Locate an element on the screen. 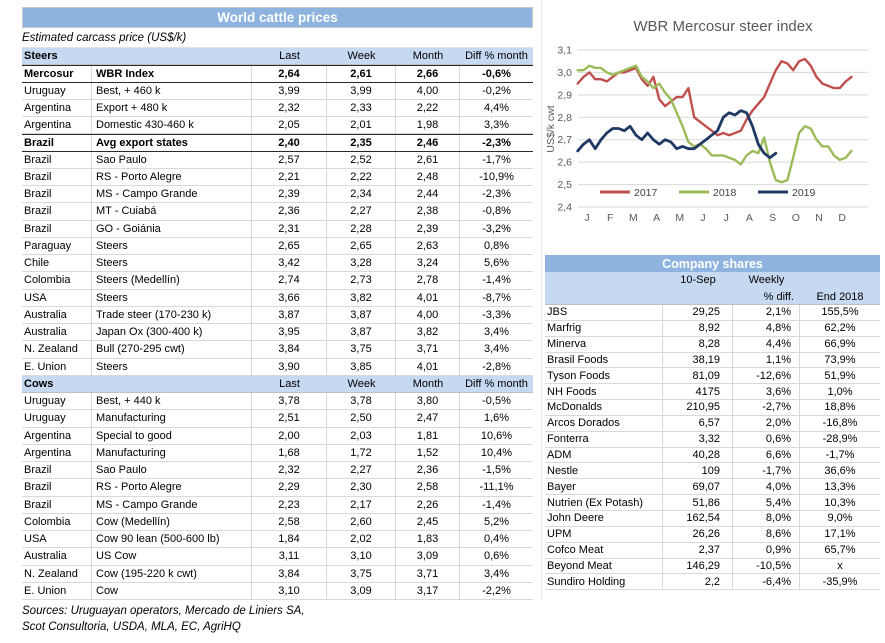 The image size is (885, 643). diff-cell: -1,5% is located at coordinates (496, 470).